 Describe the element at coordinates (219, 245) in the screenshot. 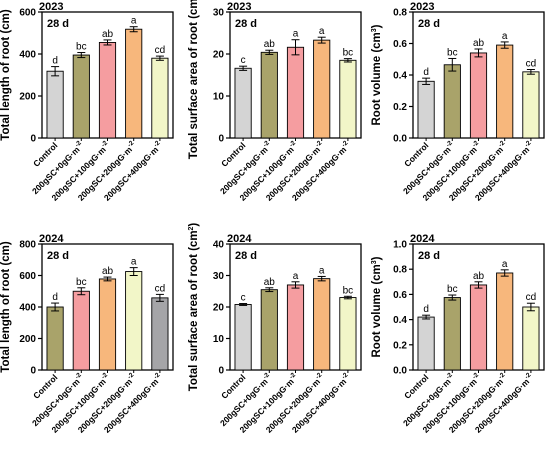

I see `y-tick-label: 40` at that location.